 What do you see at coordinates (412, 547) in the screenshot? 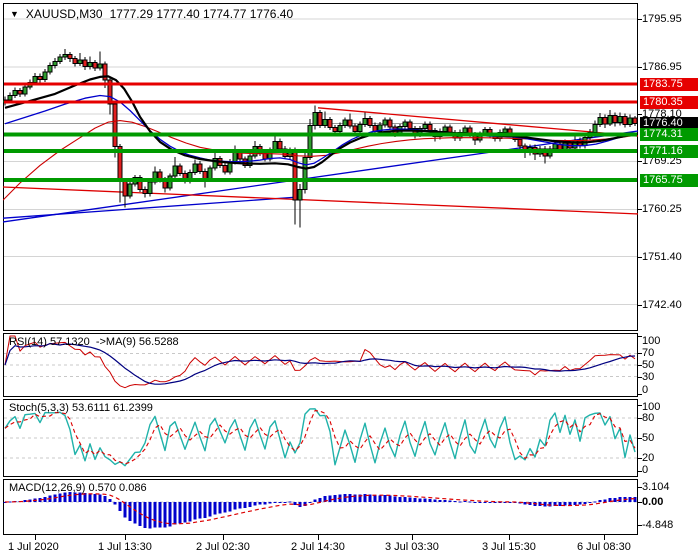
I see `time-axis-label: 3 Jul 03:30` at bounding box center [412, 547].